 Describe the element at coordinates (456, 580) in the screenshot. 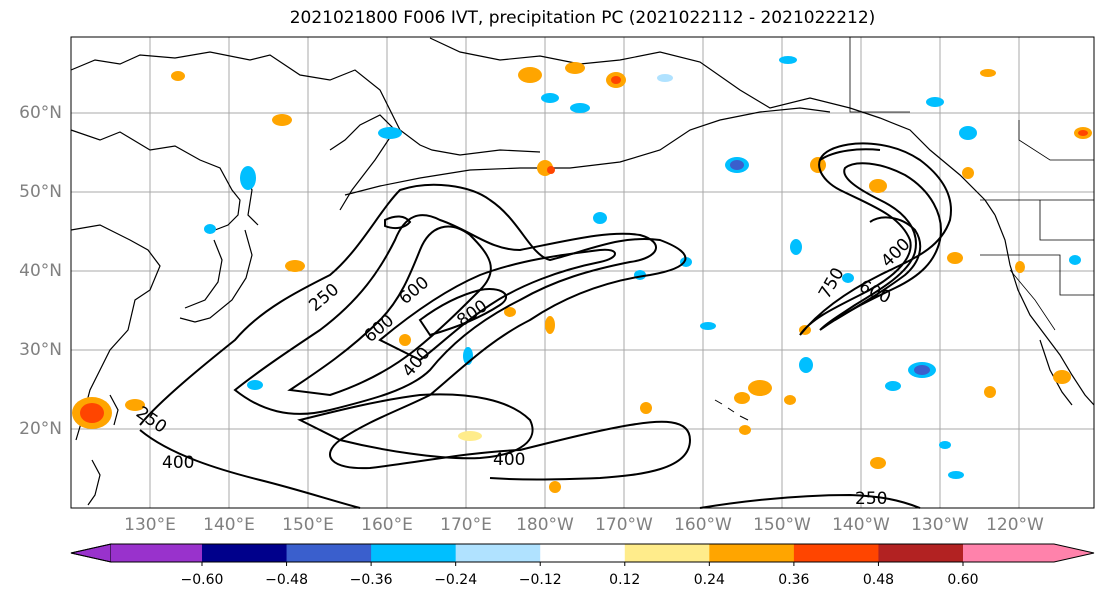

I see `colorbar-tick-label: −0.24` at that location.